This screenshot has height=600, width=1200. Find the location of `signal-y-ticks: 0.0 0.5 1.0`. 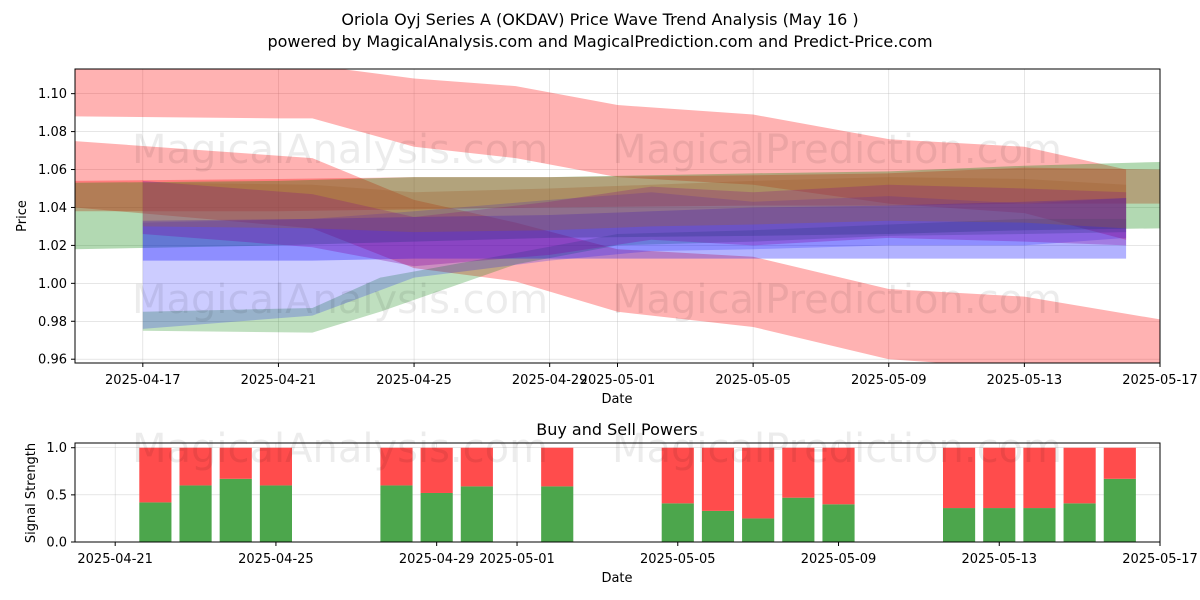

signal-y-ticks: 0.0 0.5 1.0 is located at coordinates (60, 496).